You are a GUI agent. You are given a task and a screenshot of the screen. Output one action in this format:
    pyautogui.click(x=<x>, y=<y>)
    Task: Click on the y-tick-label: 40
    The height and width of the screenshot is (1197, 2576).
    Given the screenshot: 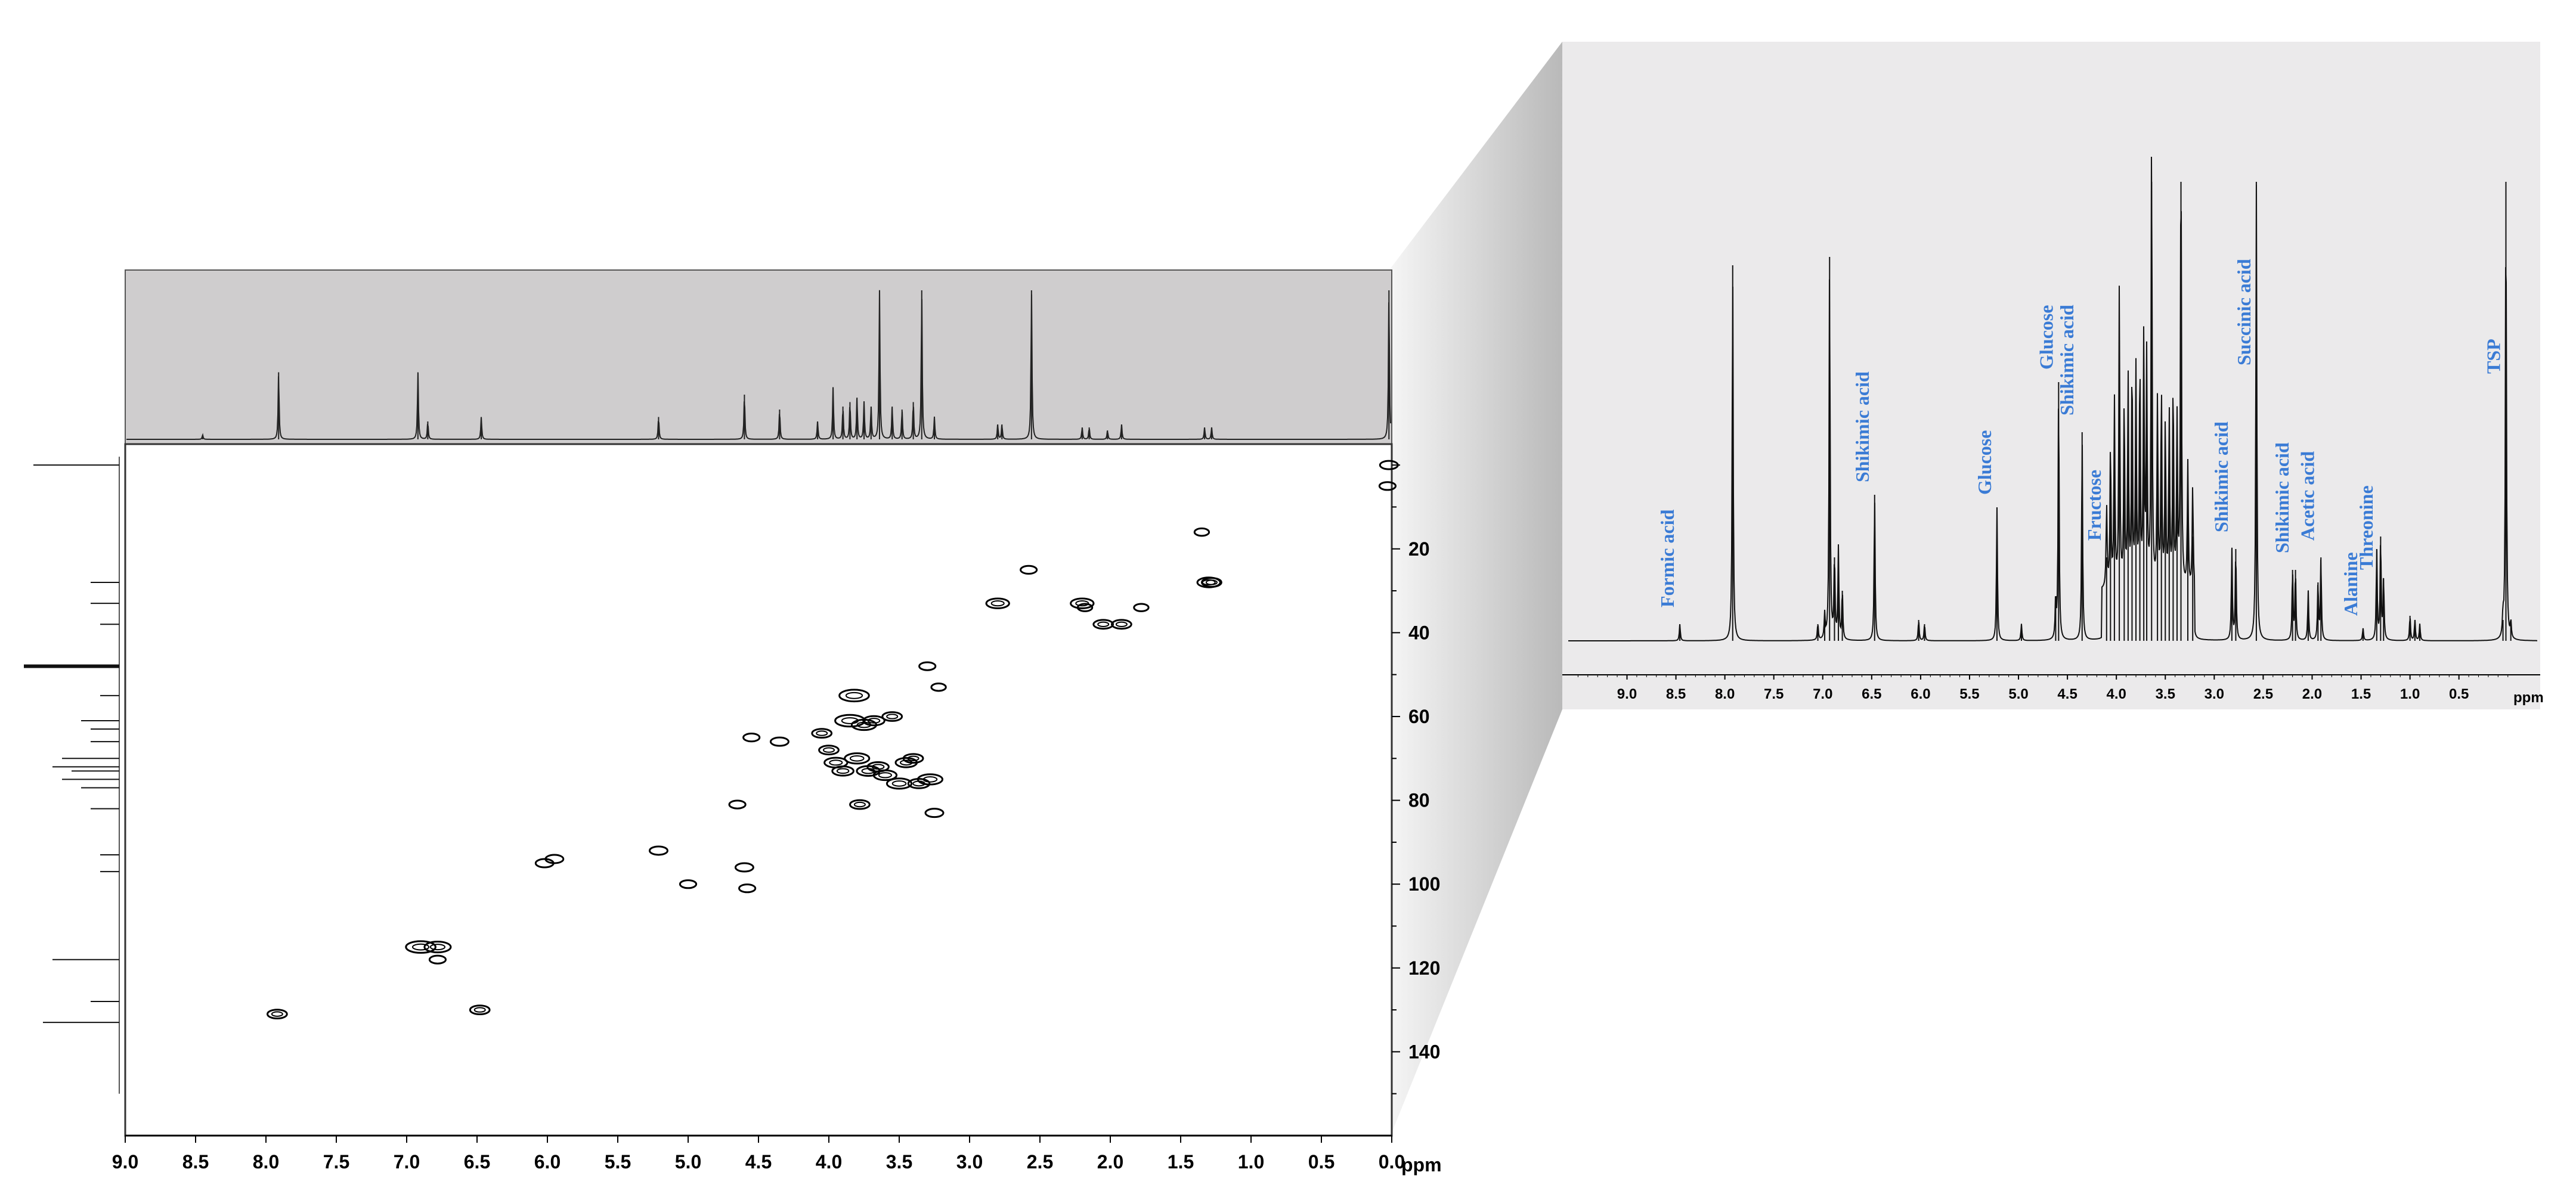 What is the action you would take?
    pyautogui.click(x=1419, y=632)
    